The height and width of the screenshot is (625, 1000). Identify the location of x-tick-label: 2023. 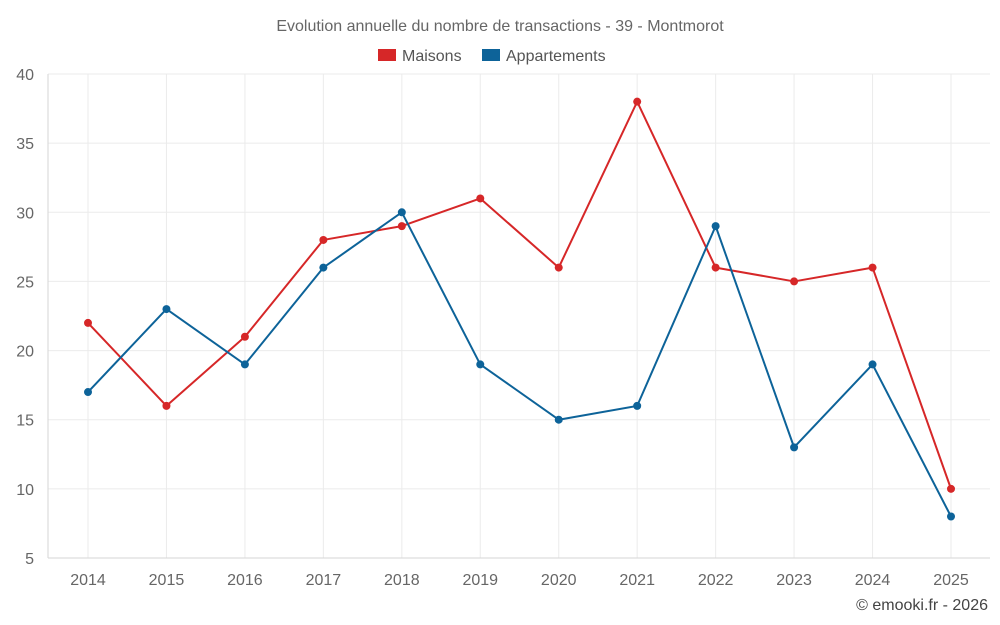
(794, 580).